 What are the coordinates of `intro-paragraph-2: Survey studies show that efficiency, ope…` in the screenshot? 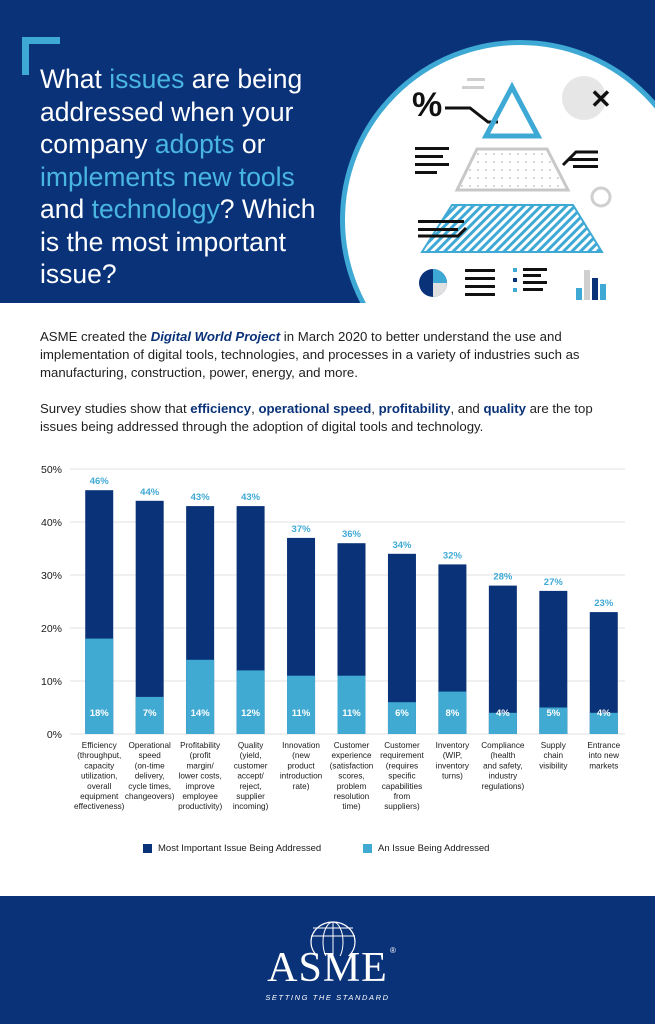 It's located at (316, 417).